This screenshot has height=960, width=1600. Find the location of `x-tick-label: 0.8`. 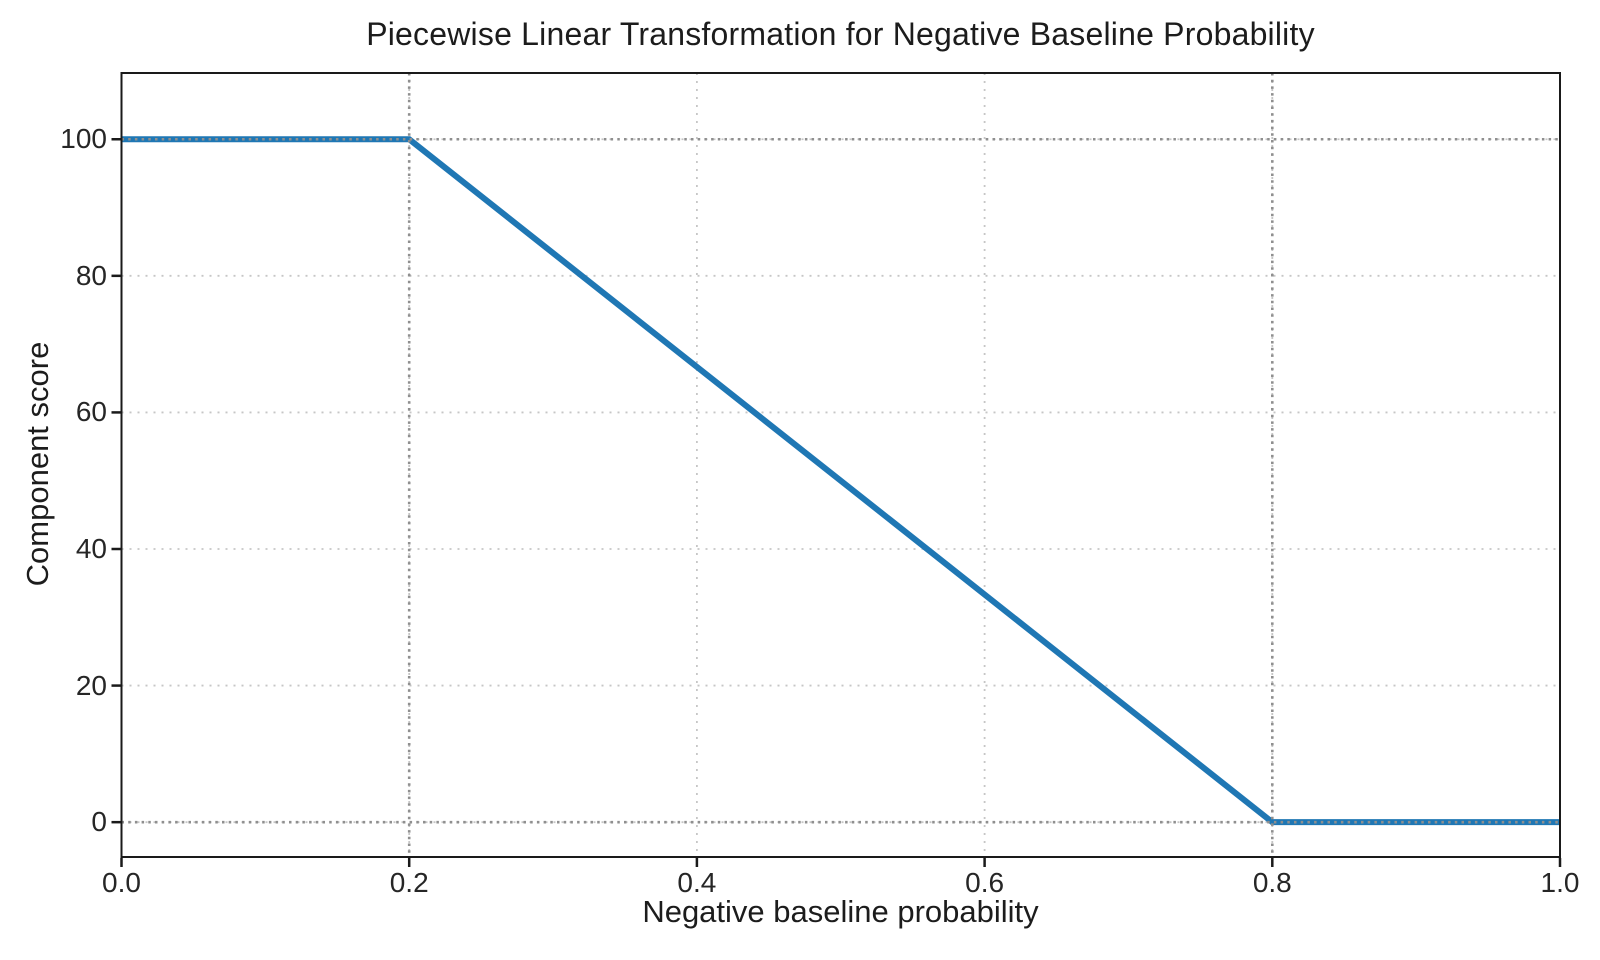

x-tick-label: 0.8 is located at coordinates (1272, 882).